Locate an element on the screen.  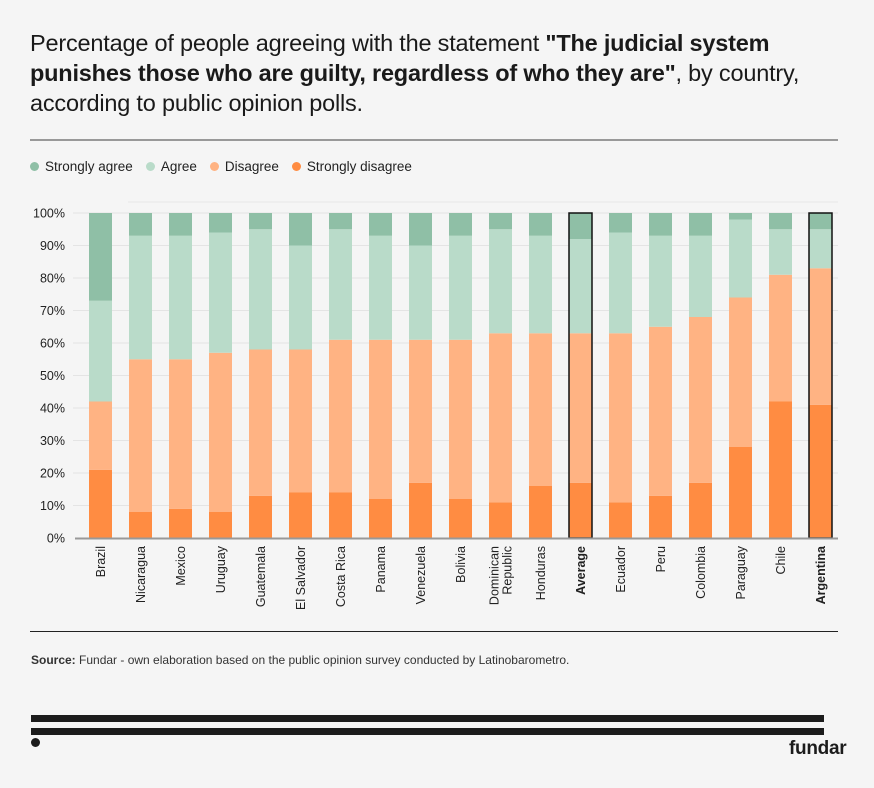
legend-item-strongly-disagree: Strongly disagree is located at coordinates (351, 166).